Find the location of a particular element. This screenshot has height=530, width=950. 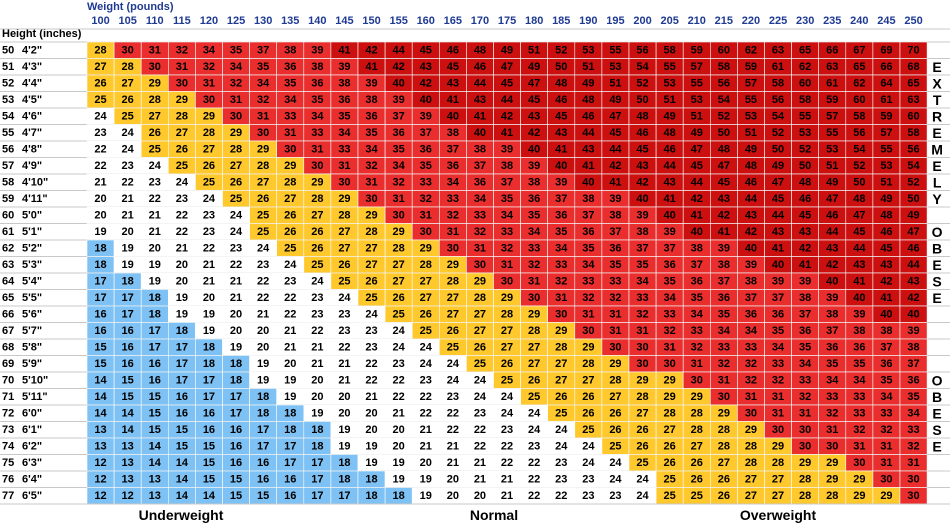

weight-tick-label: 230 is located at coordinates (805, 21).